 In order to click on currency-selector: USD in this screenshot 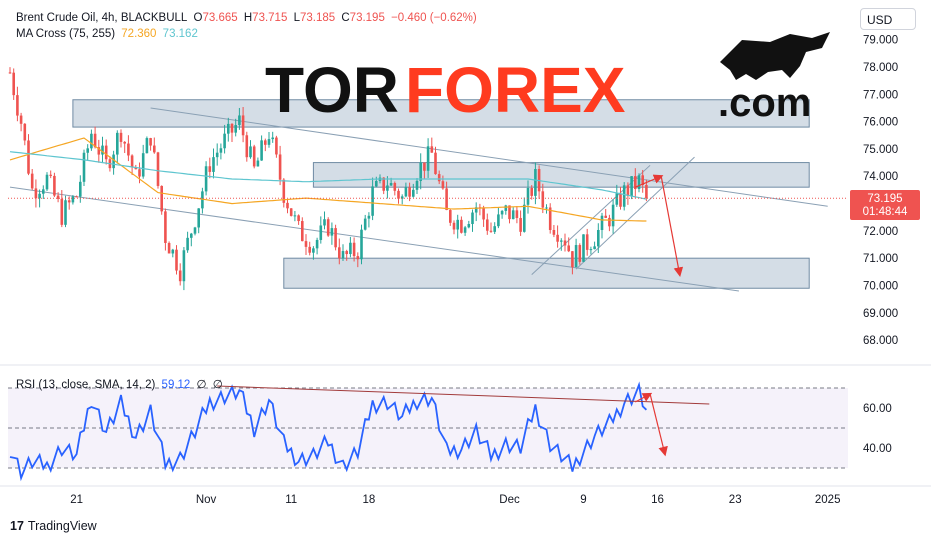, I will do `click(888, 19)`.